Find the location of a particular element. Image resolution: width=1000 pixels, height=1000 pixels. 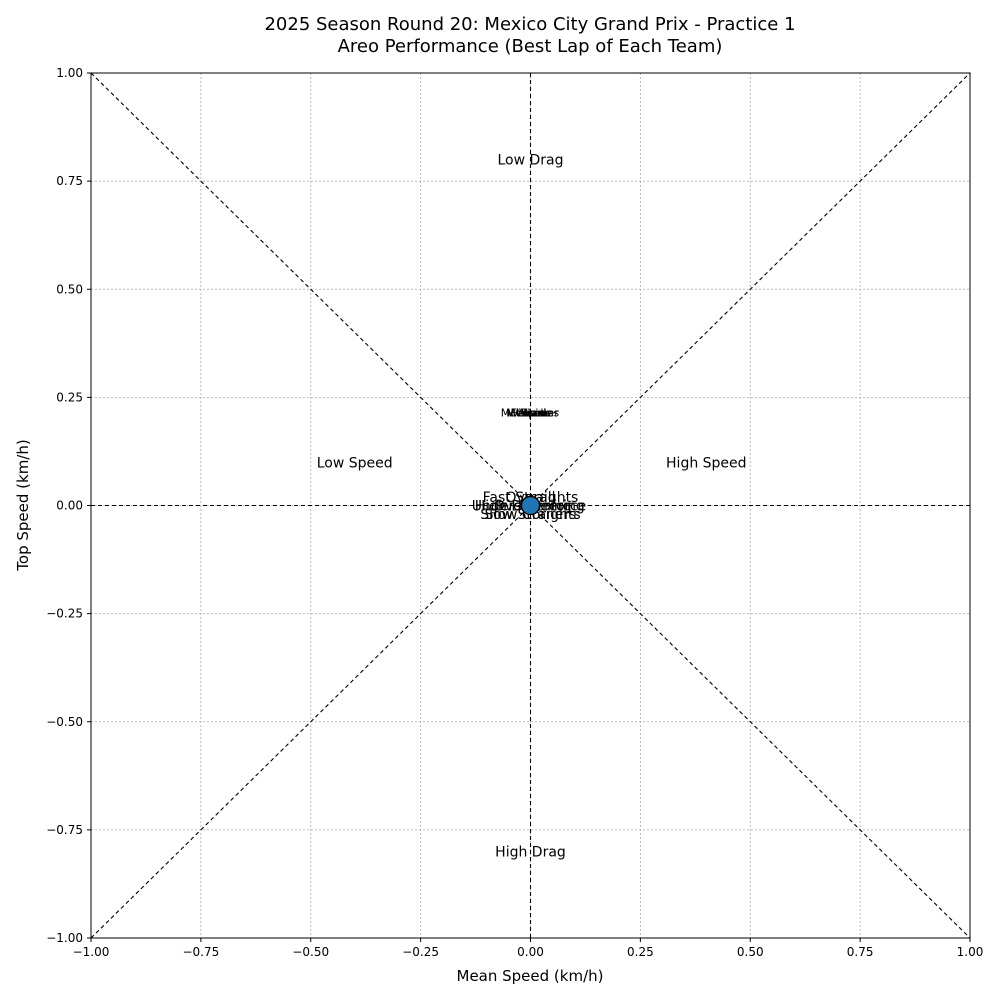

region-label: High Drag is located at coordinates (530, 853).